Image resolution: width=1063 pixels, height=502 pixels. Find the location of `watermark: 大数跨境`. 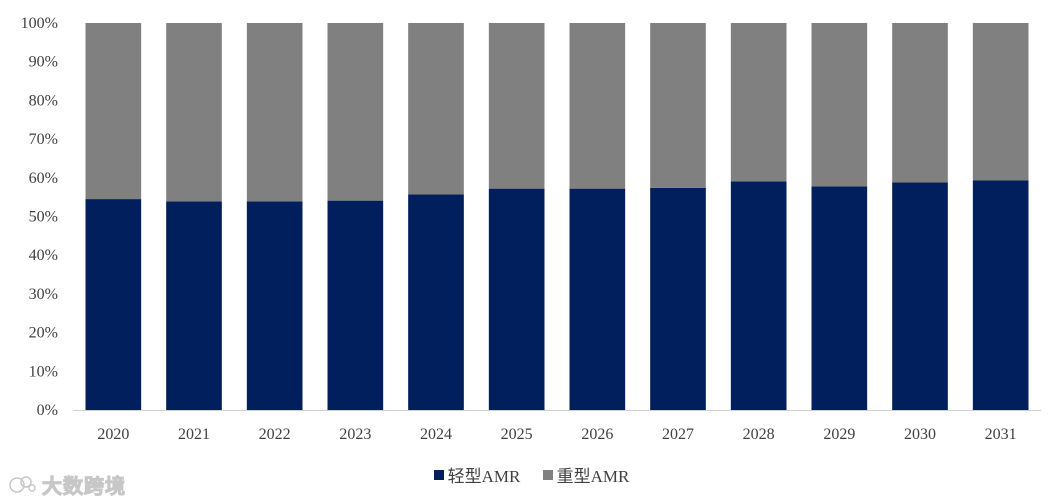

watermark: 大数跨境 is located at coordinates (67, 484).